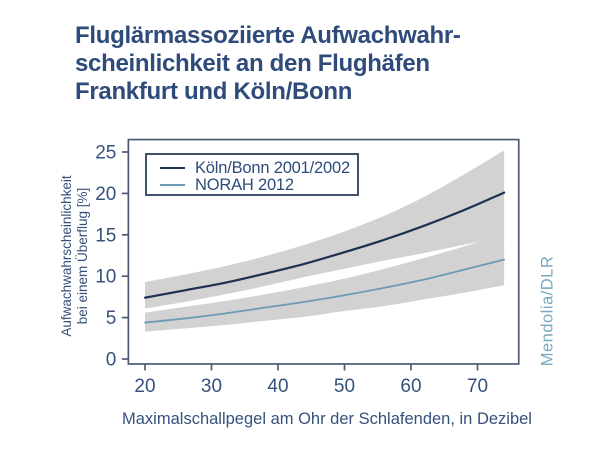 The image size is (600, 450). Describe the element at coordinates (111, 360) in the screenshot. I see `y-tick-label: 0` at that location.